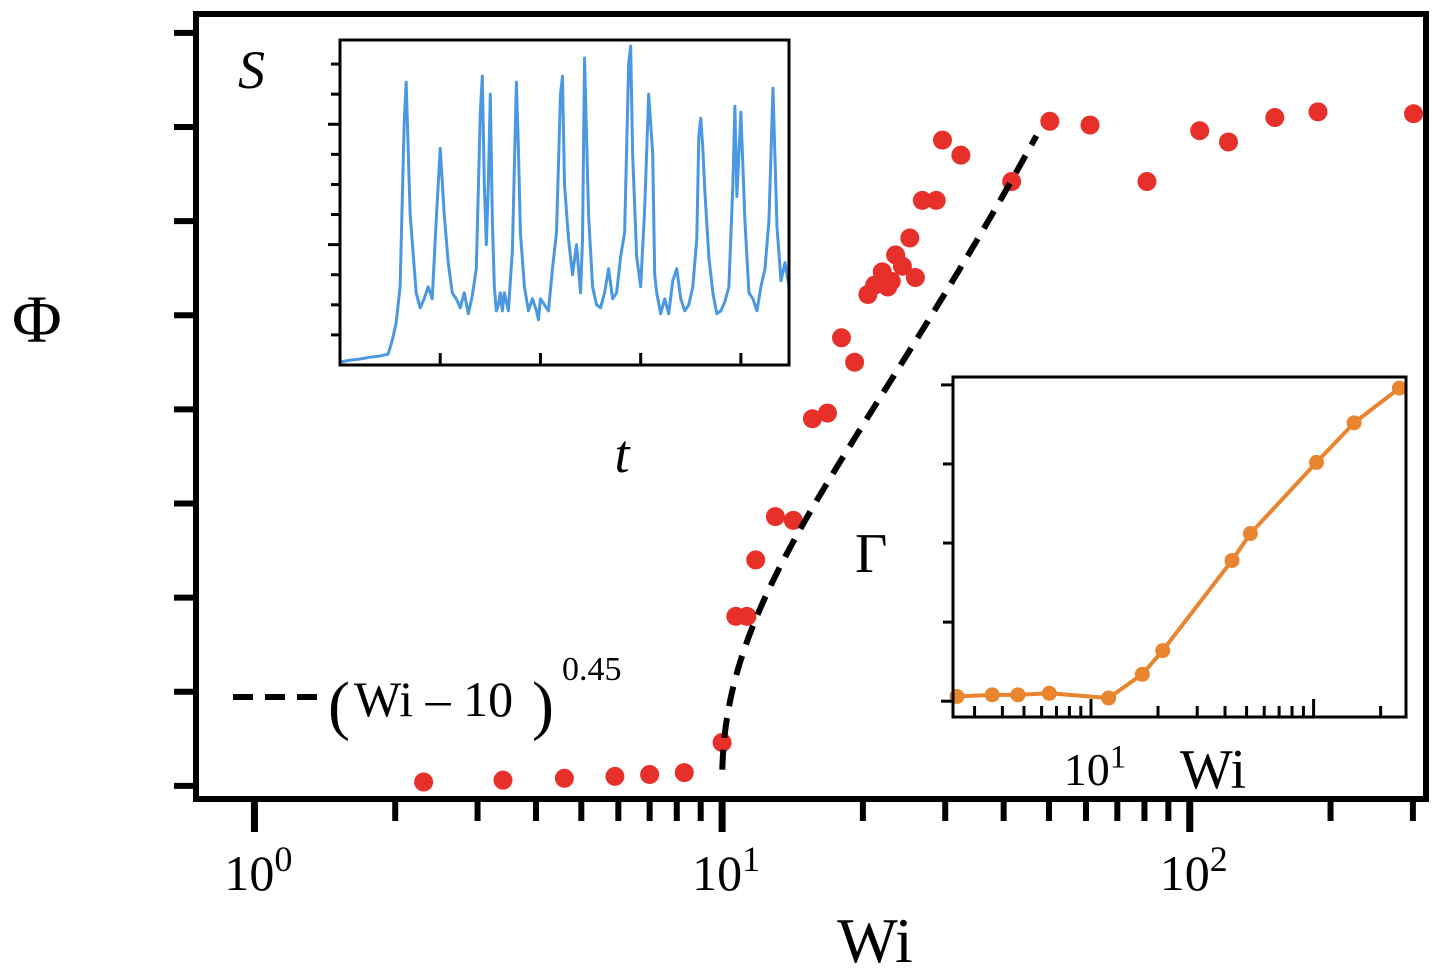 The width and height of the screenshot is (1445, 976). I want to click on inset-gamma-x-label: Wi, so click(1213, 770).